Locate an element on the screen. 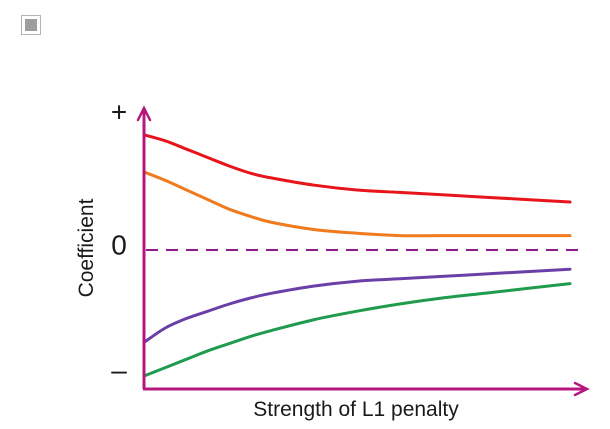  y-ticks: +0 – is located at coordinates (119, 241).